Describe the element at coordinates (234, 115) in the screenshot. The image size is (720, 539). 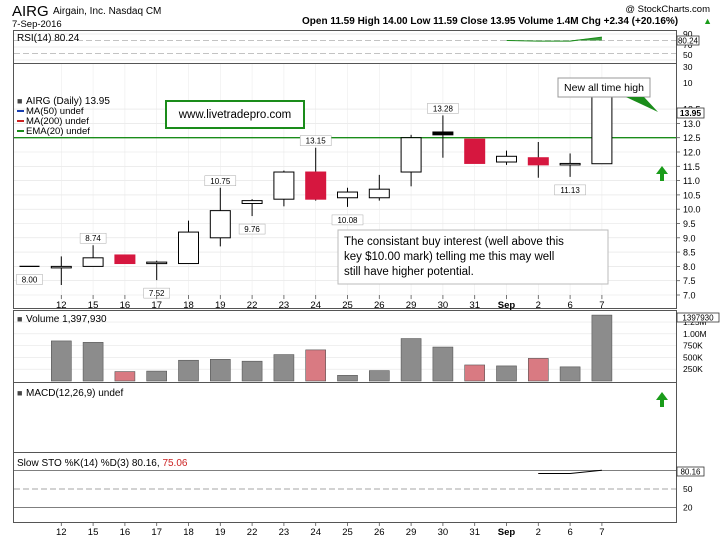
I see `website-text: www.livetradepro.com` at that location.